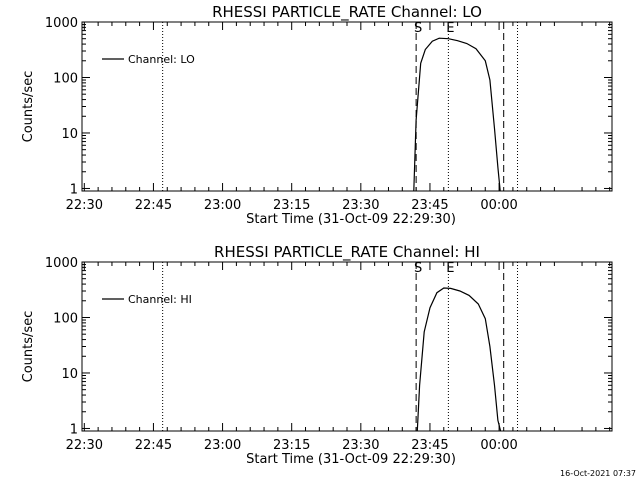  I want to click on legend-label: Channel: HI, so click(160, 299).